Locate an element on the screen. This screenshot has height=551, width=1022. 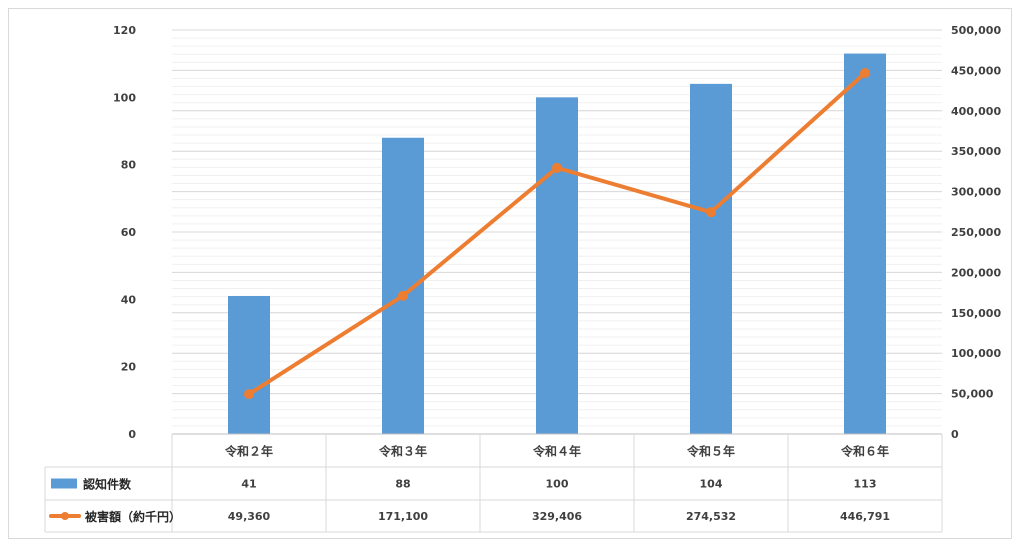
x-tick-label: 令和２年 is located at coordinates (248, 451).